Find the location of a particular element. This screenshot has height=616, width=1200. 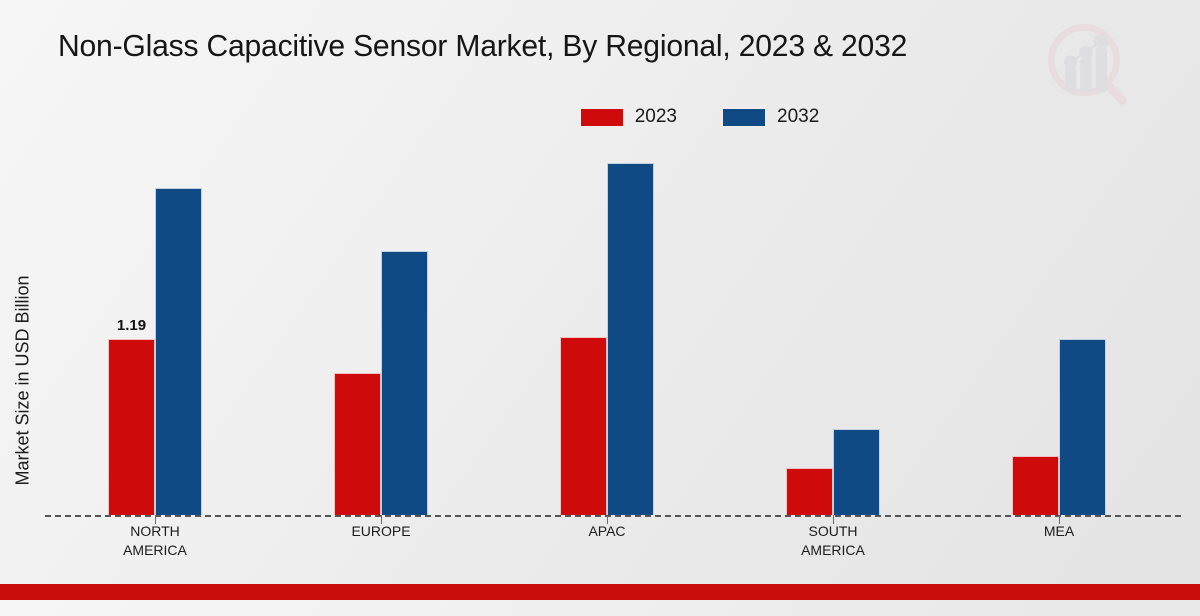

legend-swatch-2032 is located at coordinates (744, 117).